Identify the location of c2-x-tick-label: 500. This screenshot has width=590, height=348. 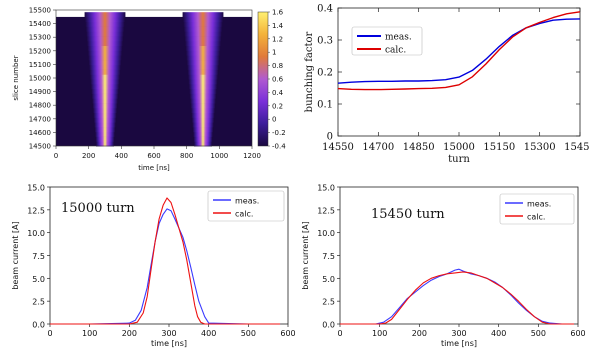
(538, 333).